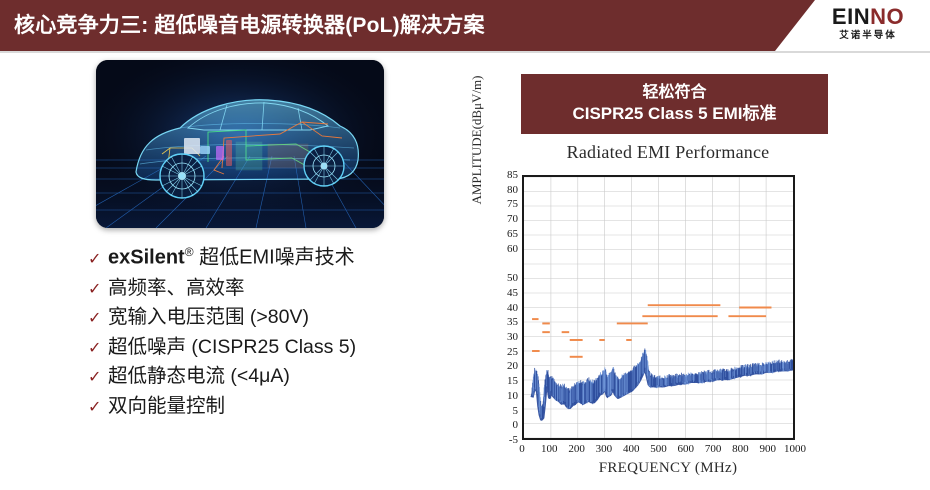 The height and width of the screenshot is (490, 930). Describe the element at coordinates (199, 376) in the screenshot. I see `list-item-label: 超低静态电流 (<4μA)` at that location.